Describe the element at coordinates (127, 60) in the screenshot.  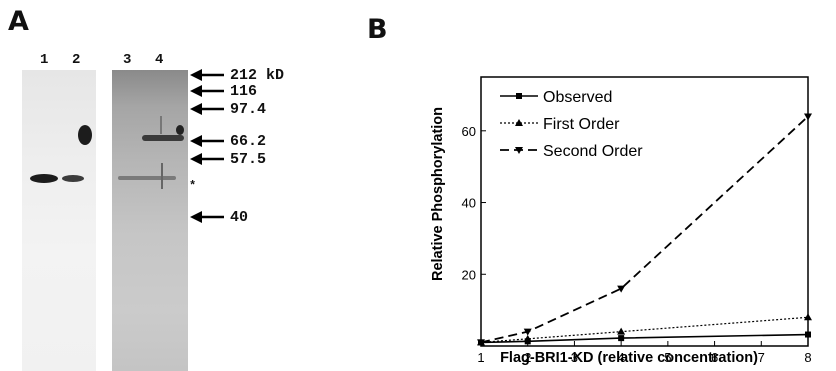
I see `lane-label-3: 3` at that location.